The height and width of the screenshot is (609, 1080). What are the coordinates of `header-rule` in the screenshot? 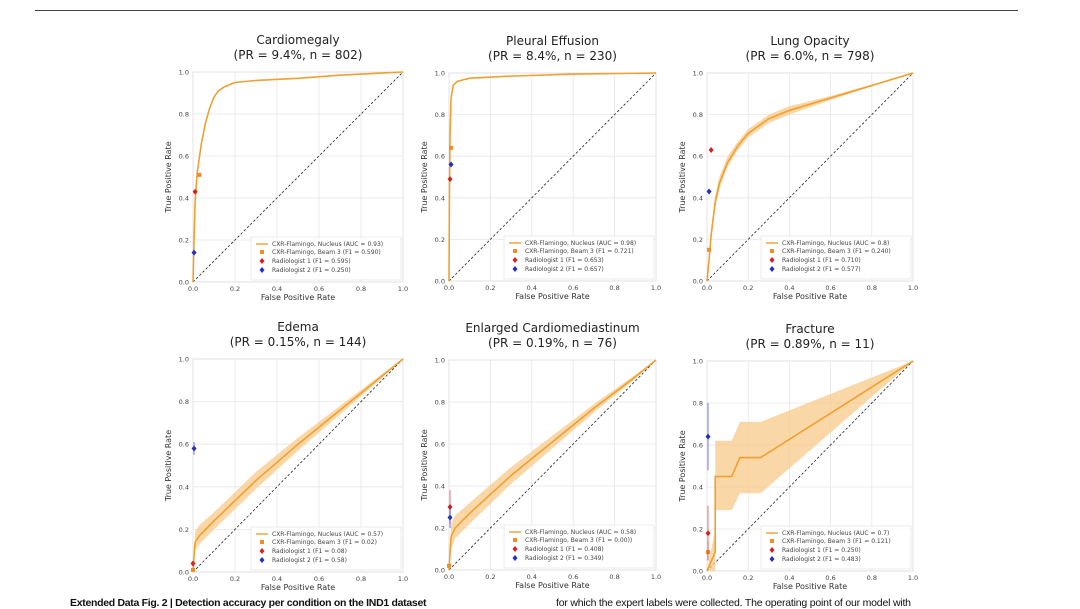 It's located at (526, 10).